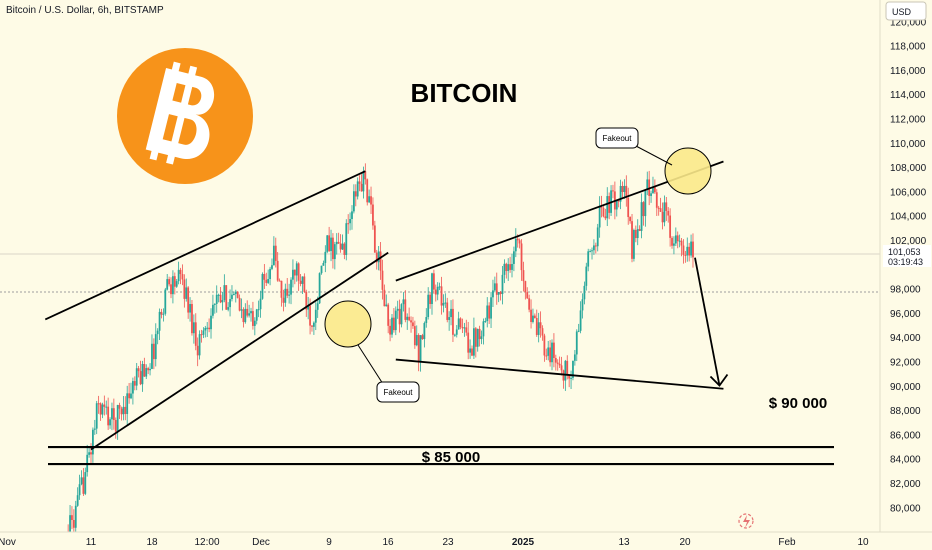 This screenshot has height=550, width=932. What do you see at coordinates (719, 380) in the screenshot?
I see `projection-arrowhead` at bounding box center [719, 380].